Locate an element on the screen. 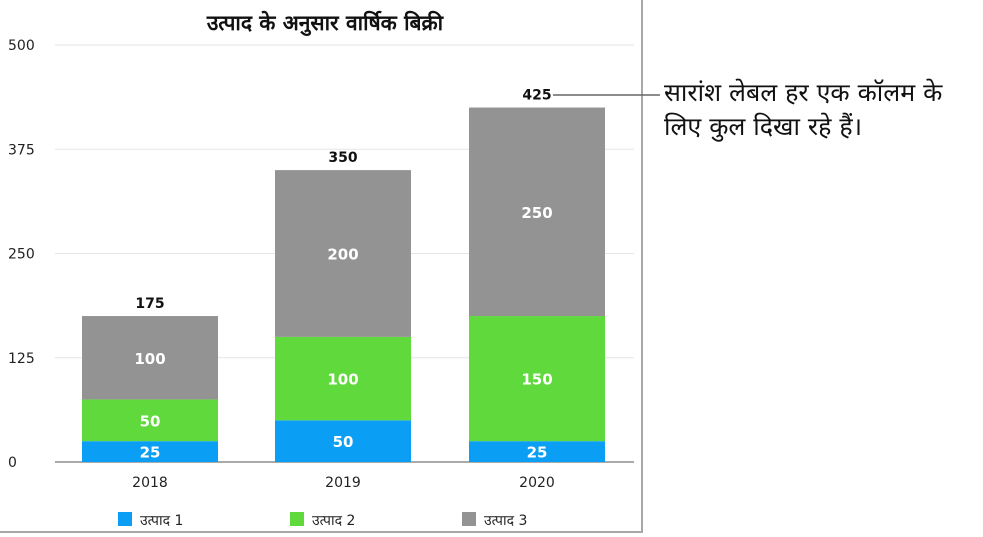  total-label: 350 is located at coordinates (342, 158).